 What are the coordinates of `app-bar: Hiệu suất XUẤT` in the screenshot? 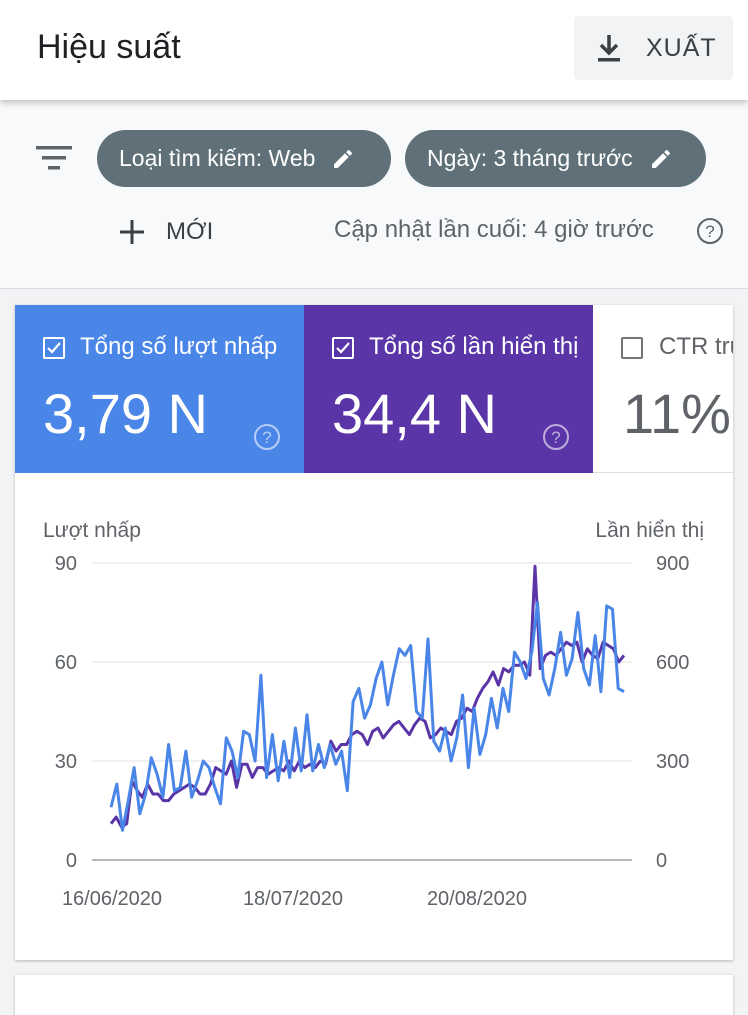 It's located at (374, 50).